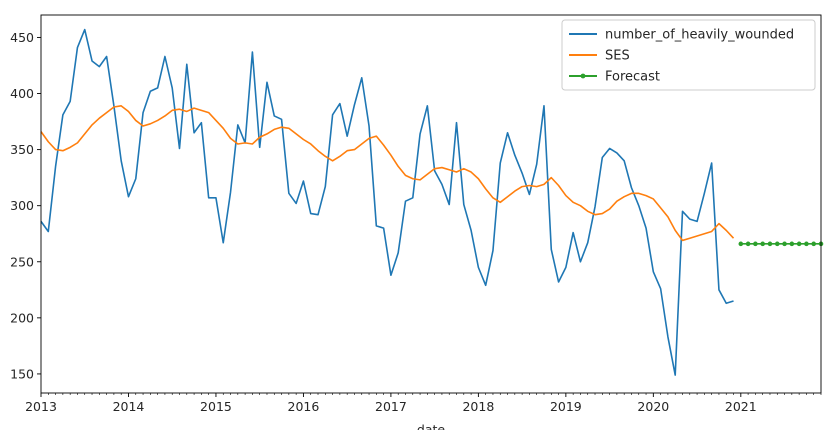 The height and width of the screenshot is (430, 839). What do you see at coordinates (566, 406) in the screenshot?
I see `x-tick-label: 2019` at bounding box center [566, 406].